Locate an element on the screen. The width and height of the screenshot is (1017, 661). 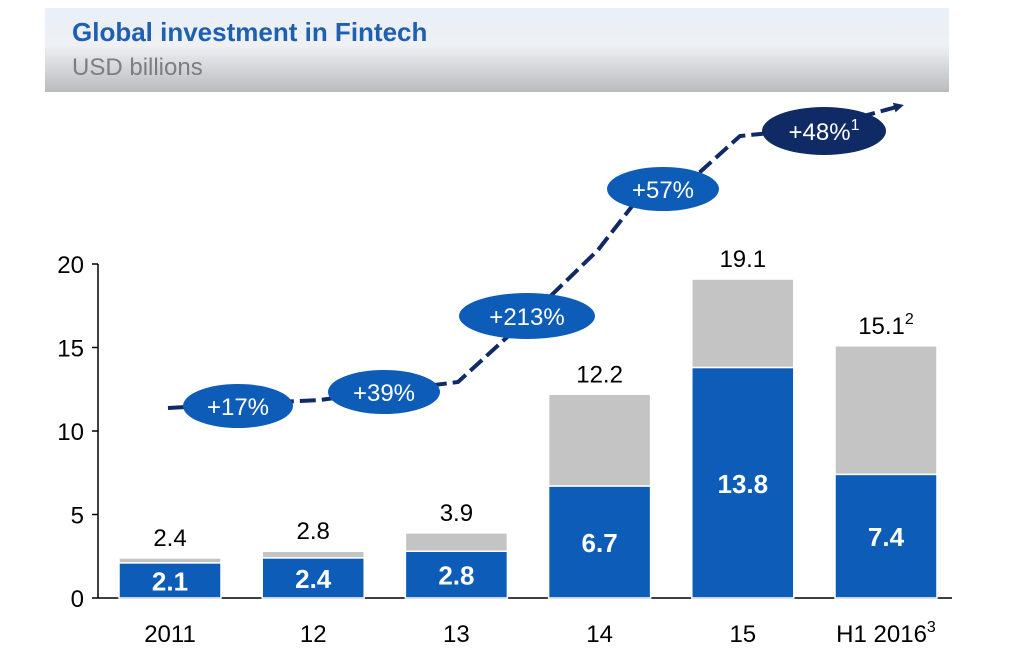
growth-rate-label: +48%1 is located at coordinates (824, 131).